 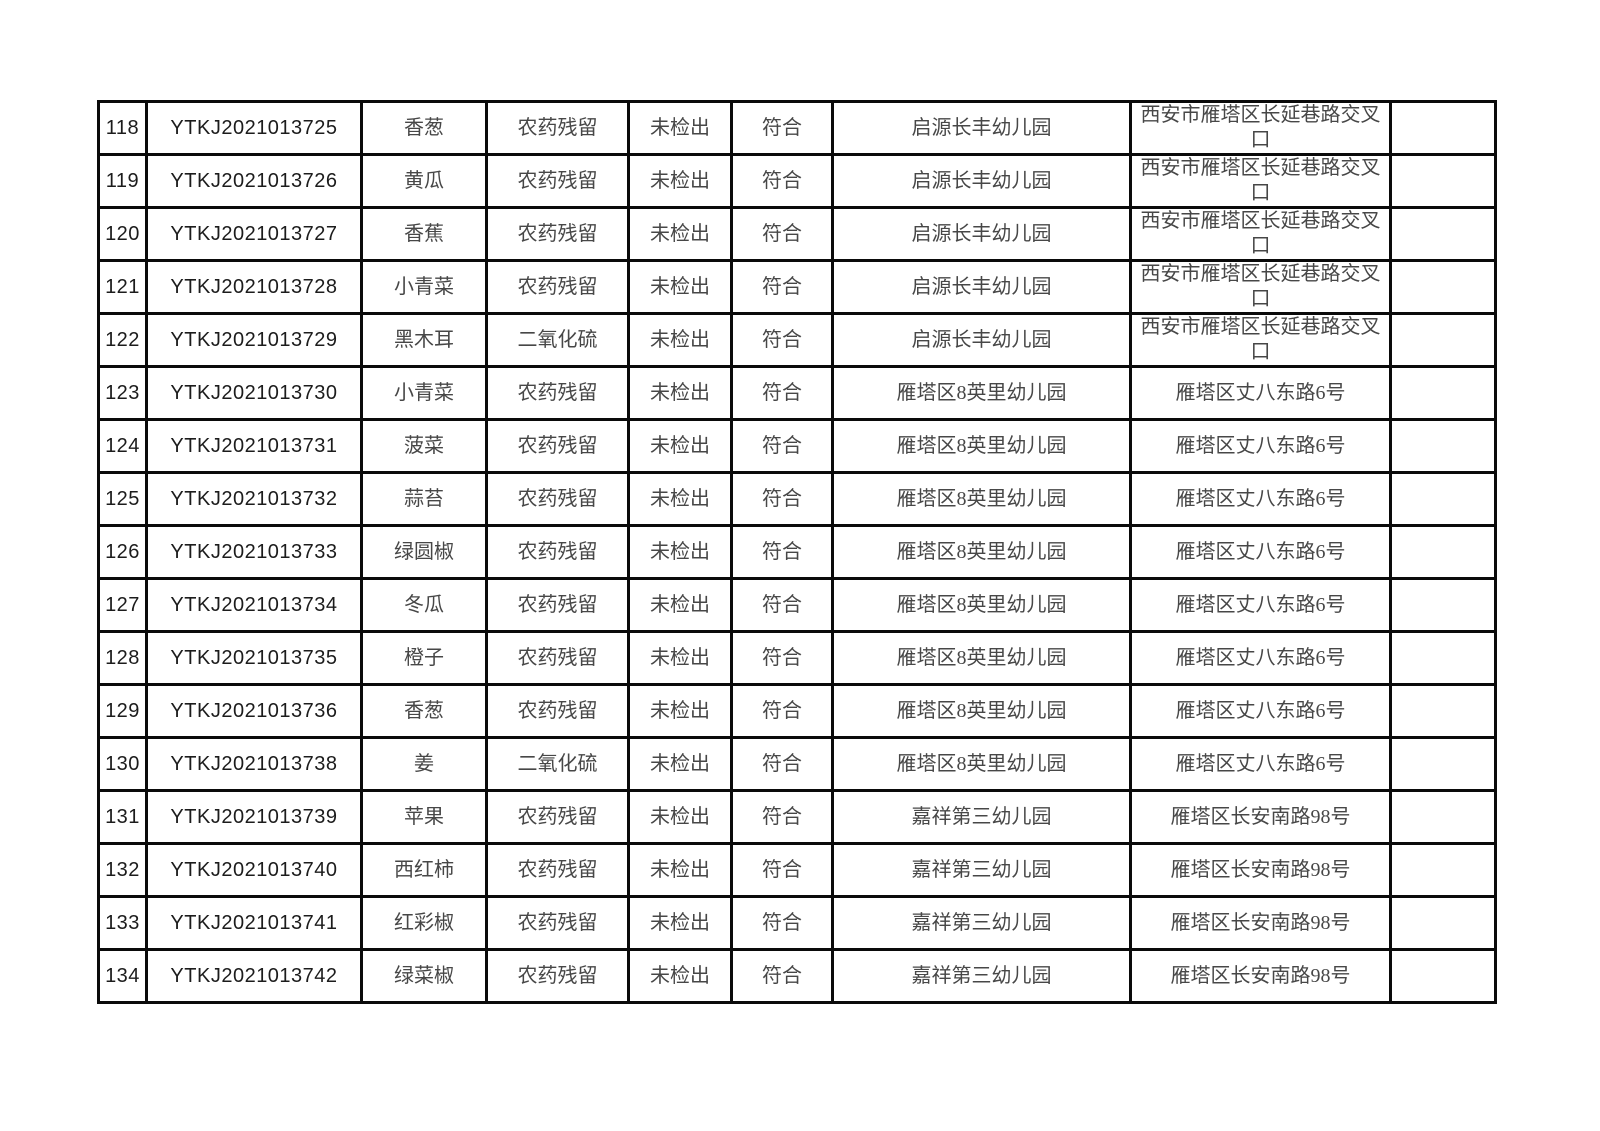 I want to click on cell-sample-id: YTKJ2021013728, so click(x=254, y=287).